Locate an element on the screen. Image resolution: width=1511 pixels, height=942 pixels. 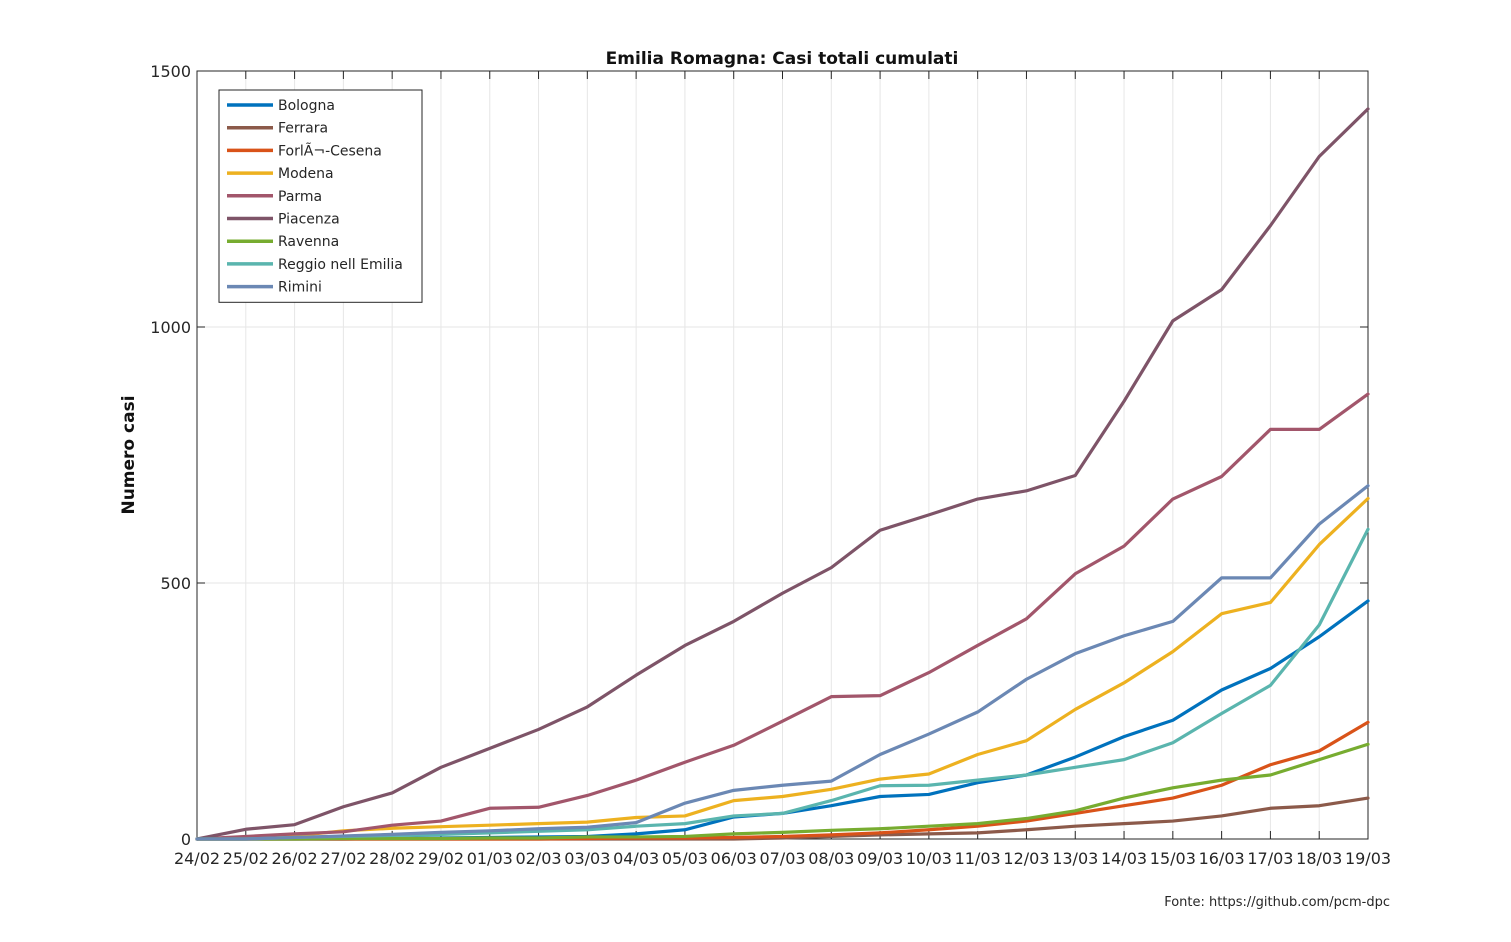
x-tick-label: 12/03 is located at coordinates (1026, 858).